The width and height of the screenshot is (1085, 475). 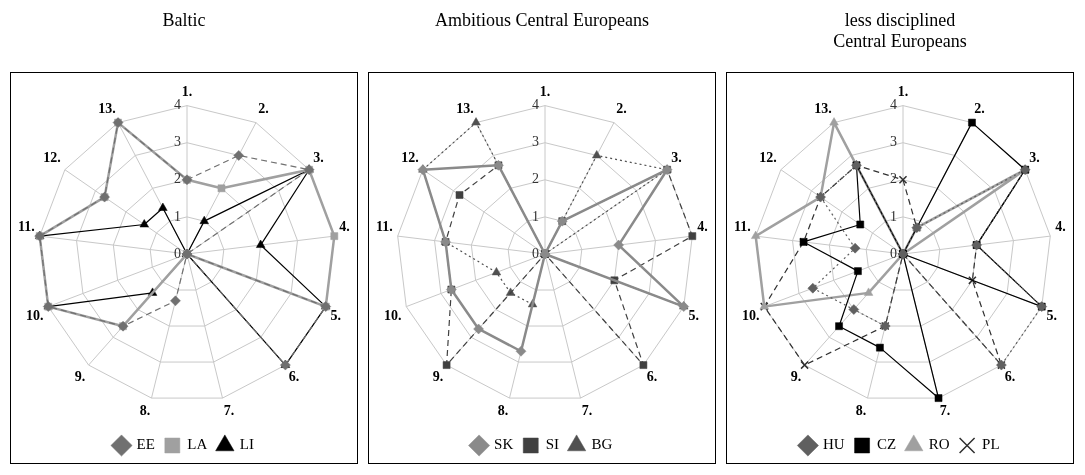 What do you see at coordinates (197, 444) in the screenshot?
I see `legend-label: LA` at bounding box center [197, 444].